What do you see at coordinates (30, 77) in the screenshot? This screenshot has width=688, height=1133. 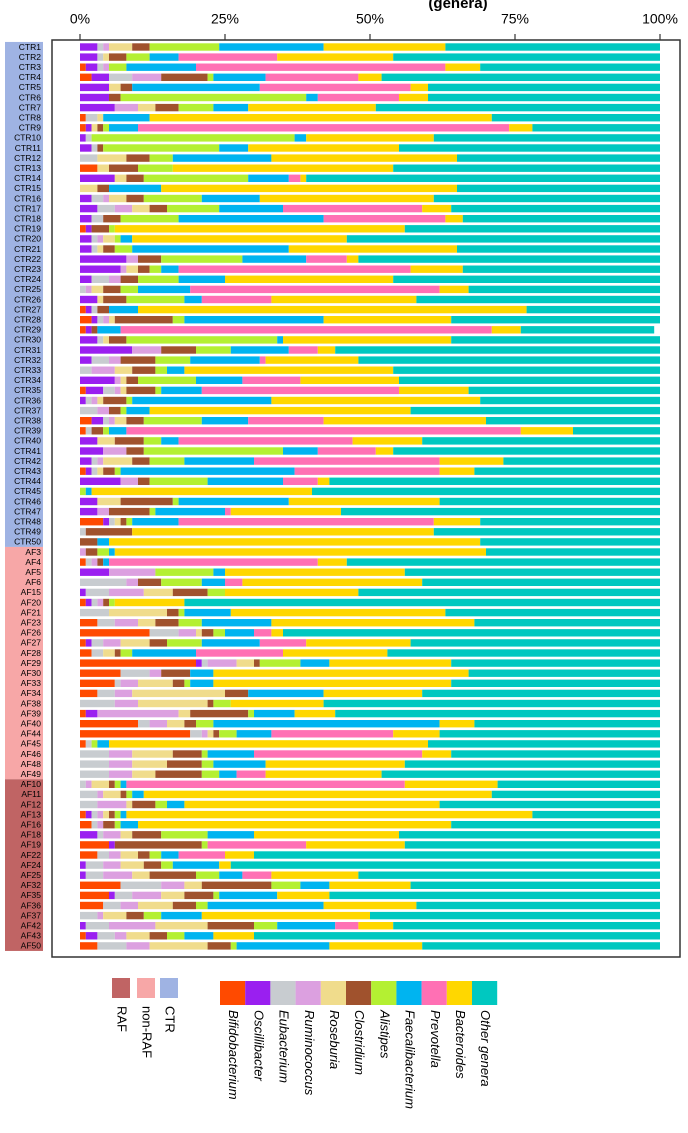 I see `y-tick-label: CTR4` at bounding box center [30, 77].